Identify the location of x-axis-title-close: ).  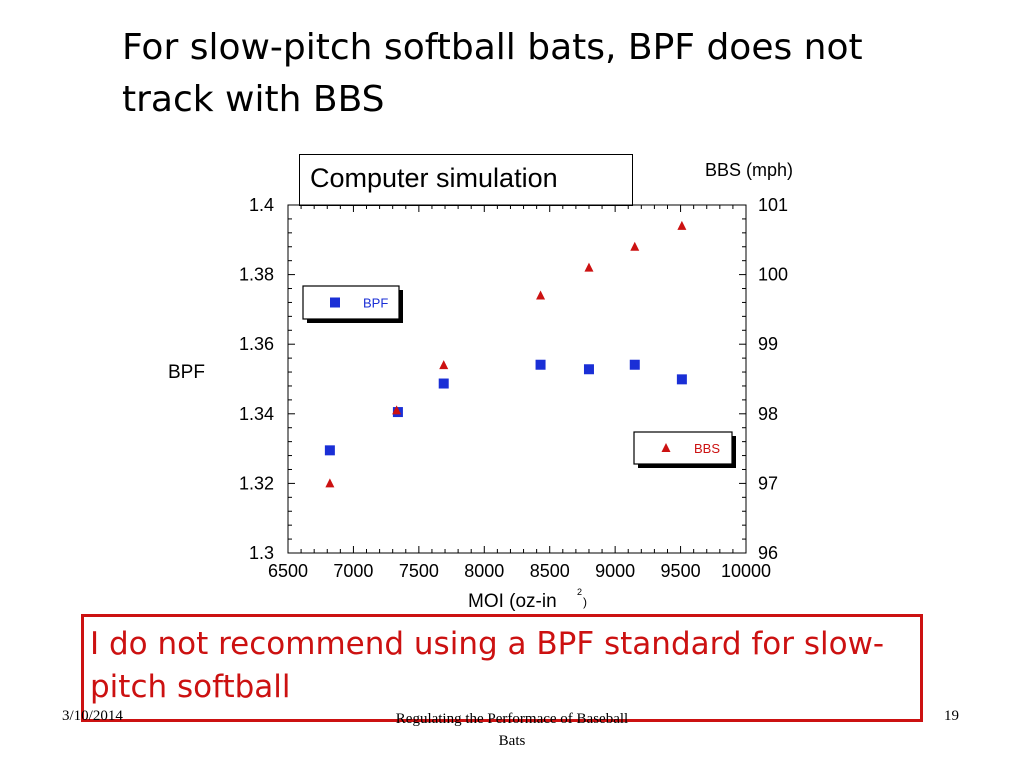
(585, 602).